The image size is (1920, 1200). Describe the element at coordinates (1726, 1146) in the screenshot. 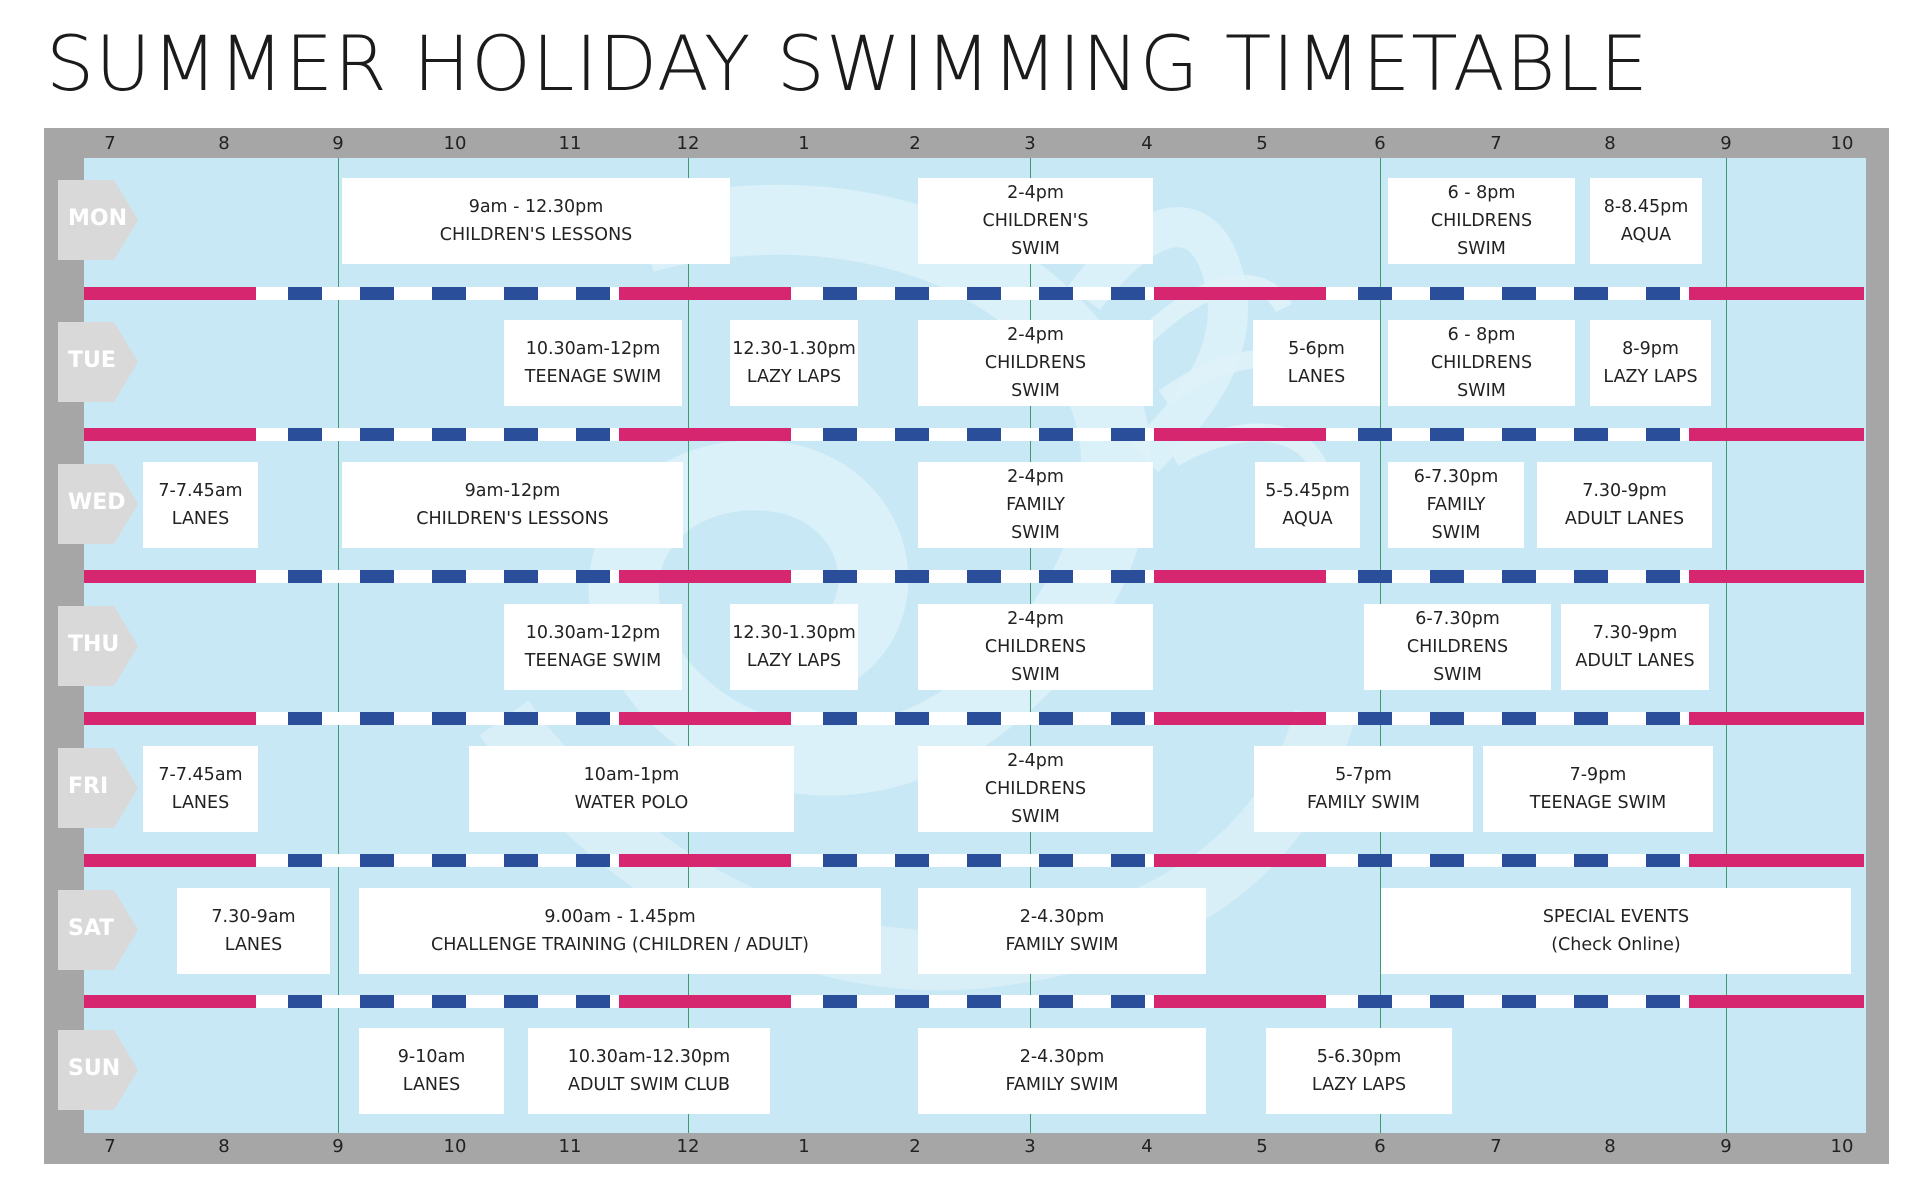

I see `hour-tick-bottom: 9` at that location.